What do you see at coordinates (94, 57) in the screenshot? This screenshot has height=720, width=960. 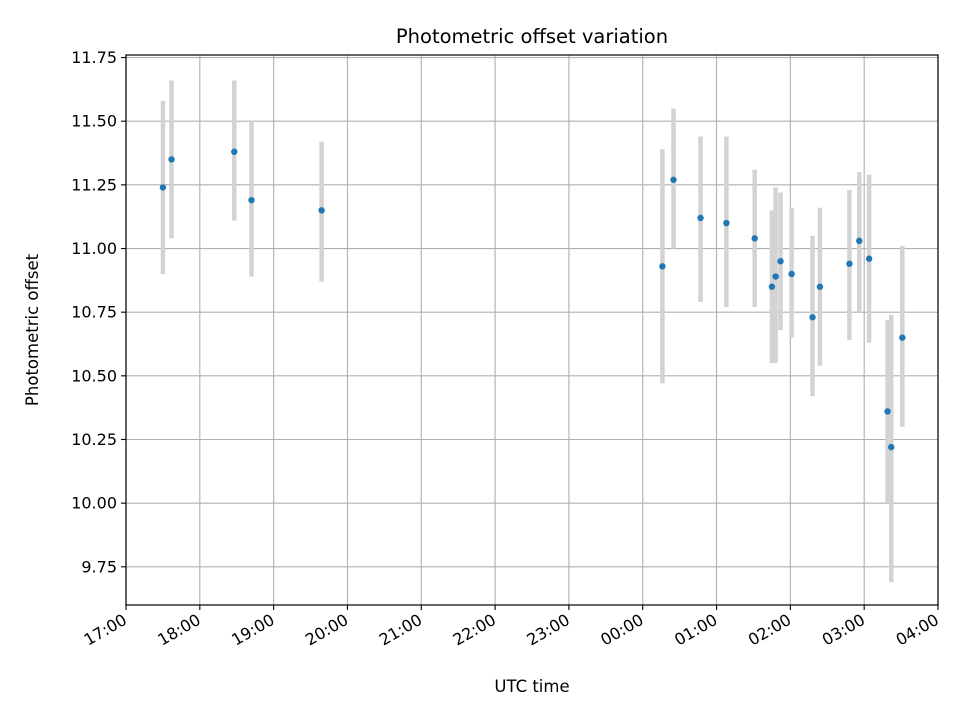 I see `y-tick-label: 11.75` at bounding box center [94, 57].